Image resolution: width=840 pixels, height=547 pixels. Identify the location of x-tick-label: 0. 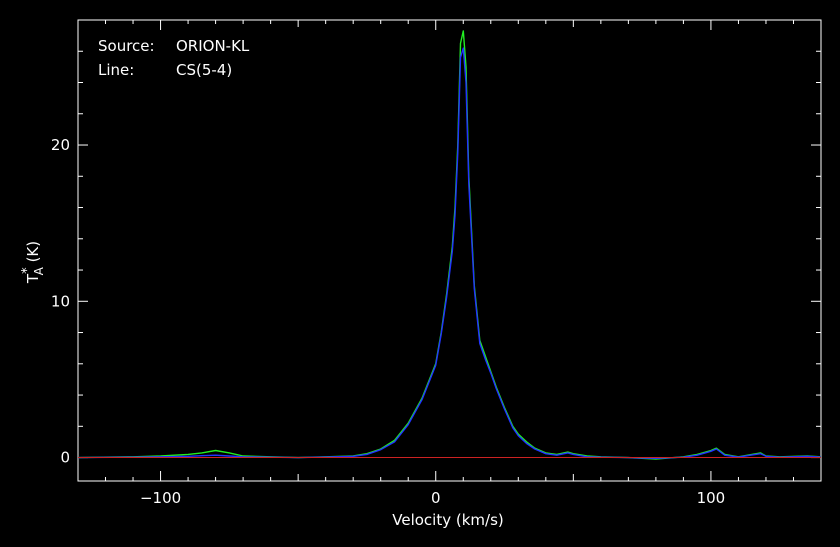
(436, 498).